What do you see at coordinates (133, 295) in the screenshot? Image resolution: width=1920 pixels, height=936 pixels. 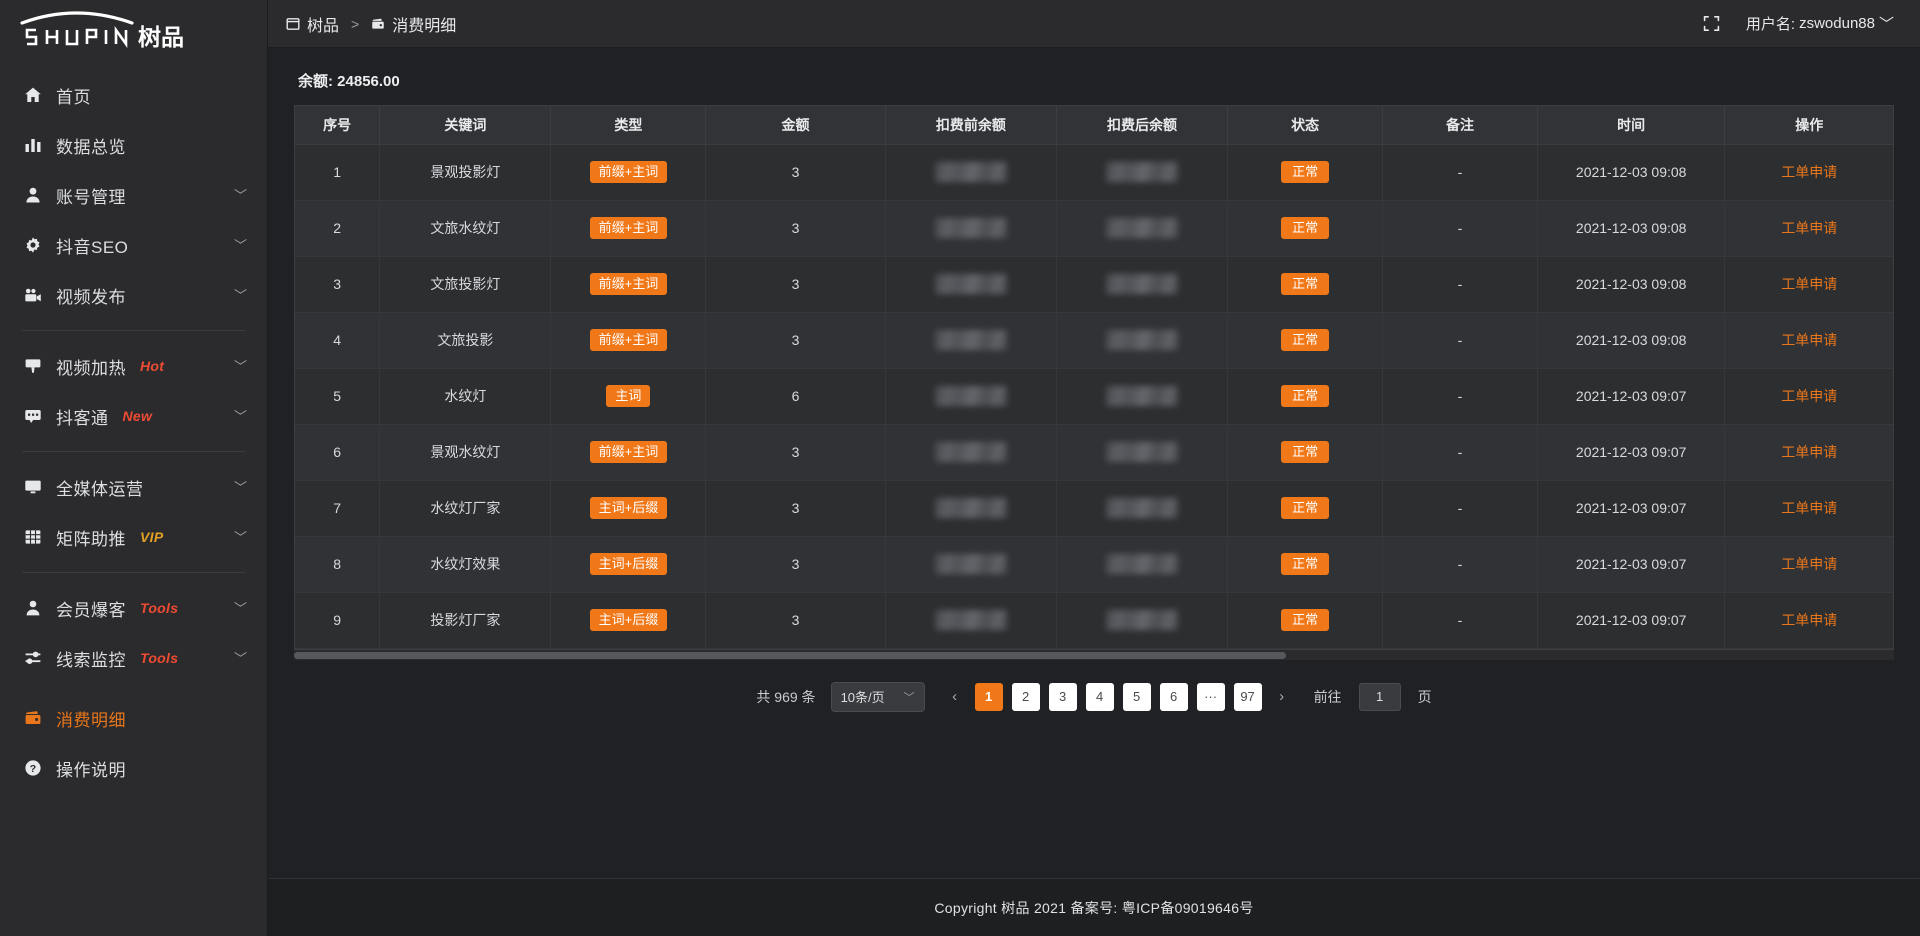 I see `sidebar-item-video-publish: 视频发布 ﹀` at bounding box center [133, 295].